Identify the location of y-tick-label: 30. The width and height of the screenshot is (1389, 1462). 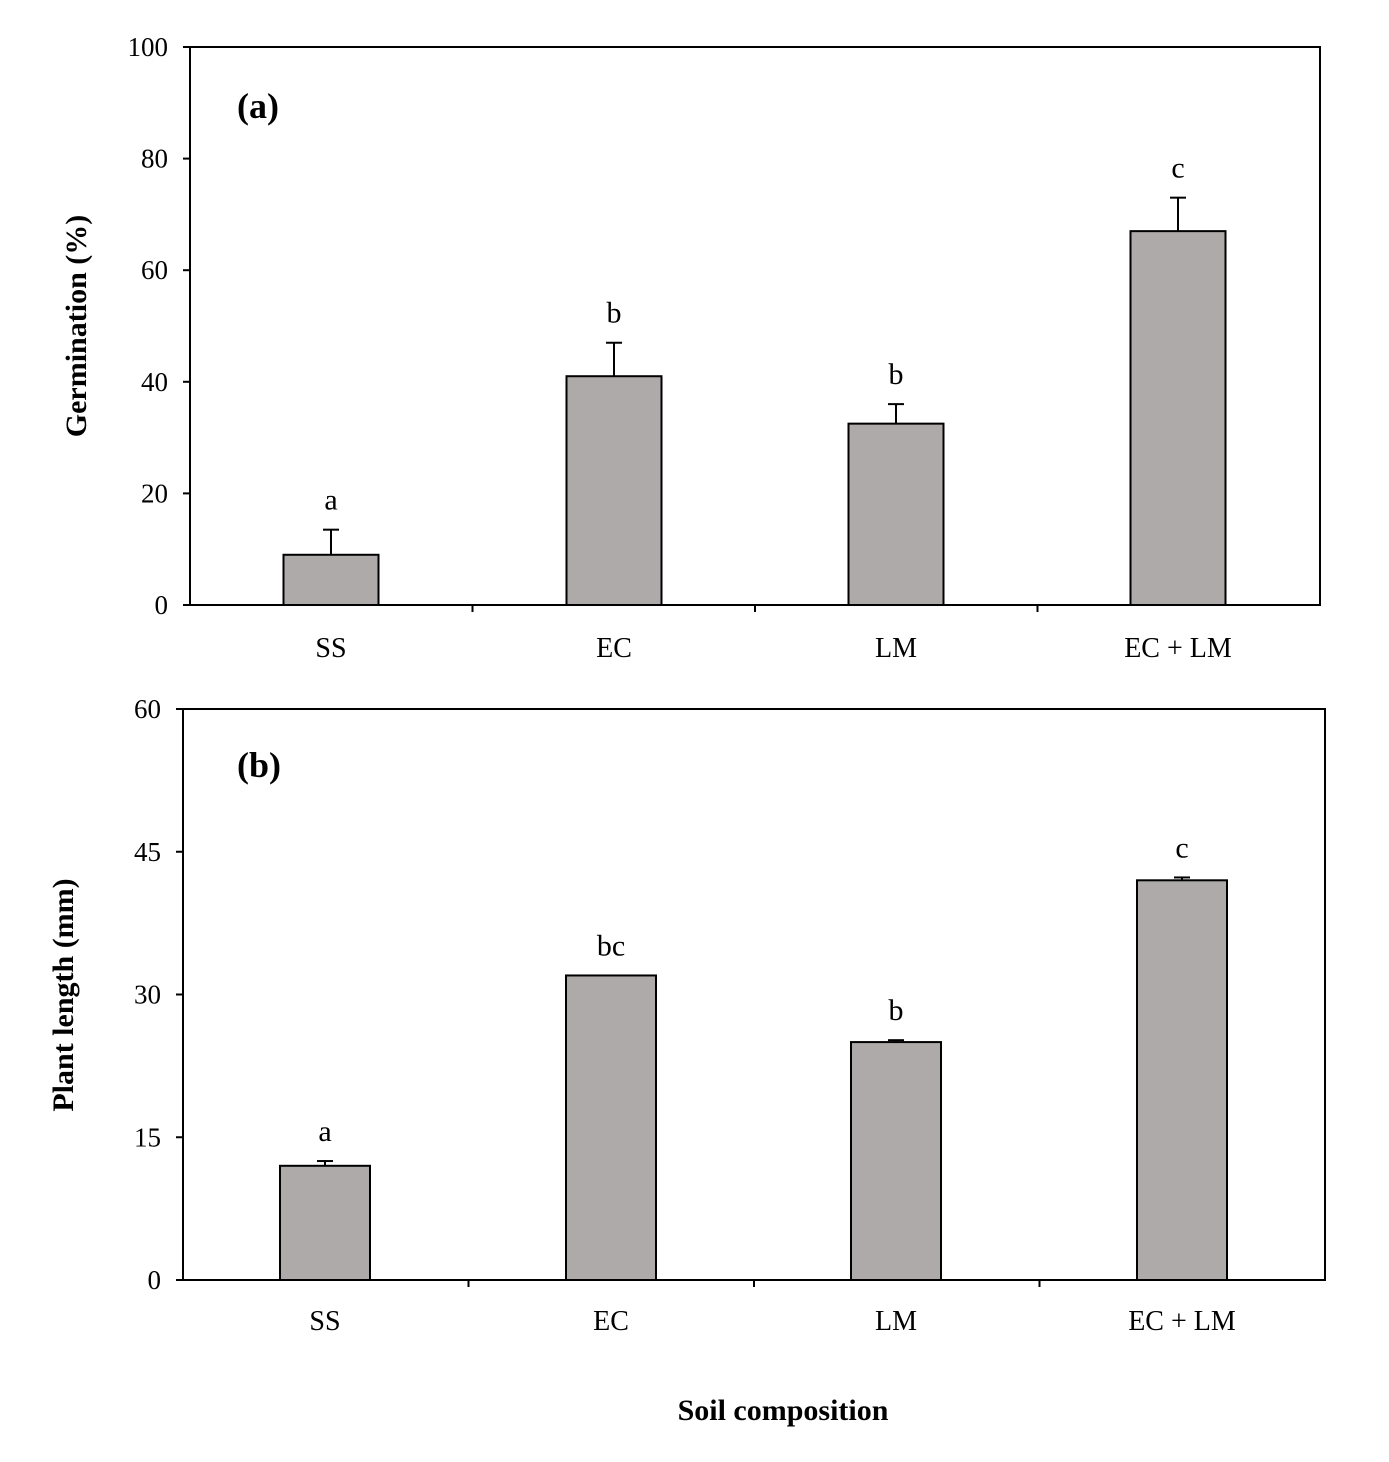
(147, 995).